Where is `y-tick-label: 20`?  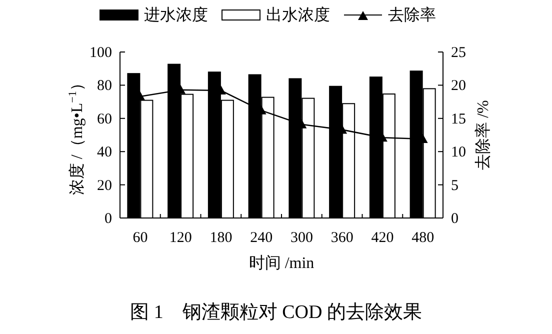 y-tick-label: 20 is located at coordinates (104, 186).